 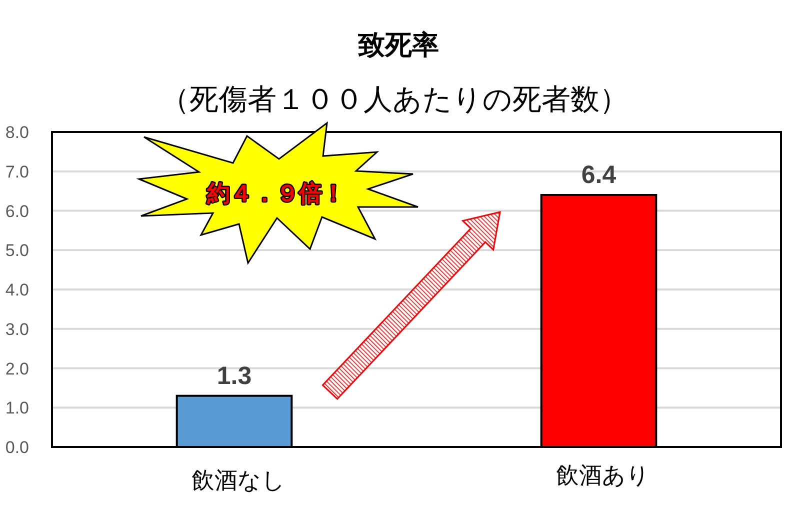 What do you see at coordinates (603, 475) in the screenshot?
I see `x-tick-label: 飲酒あり` at bounding box center [603, 475].